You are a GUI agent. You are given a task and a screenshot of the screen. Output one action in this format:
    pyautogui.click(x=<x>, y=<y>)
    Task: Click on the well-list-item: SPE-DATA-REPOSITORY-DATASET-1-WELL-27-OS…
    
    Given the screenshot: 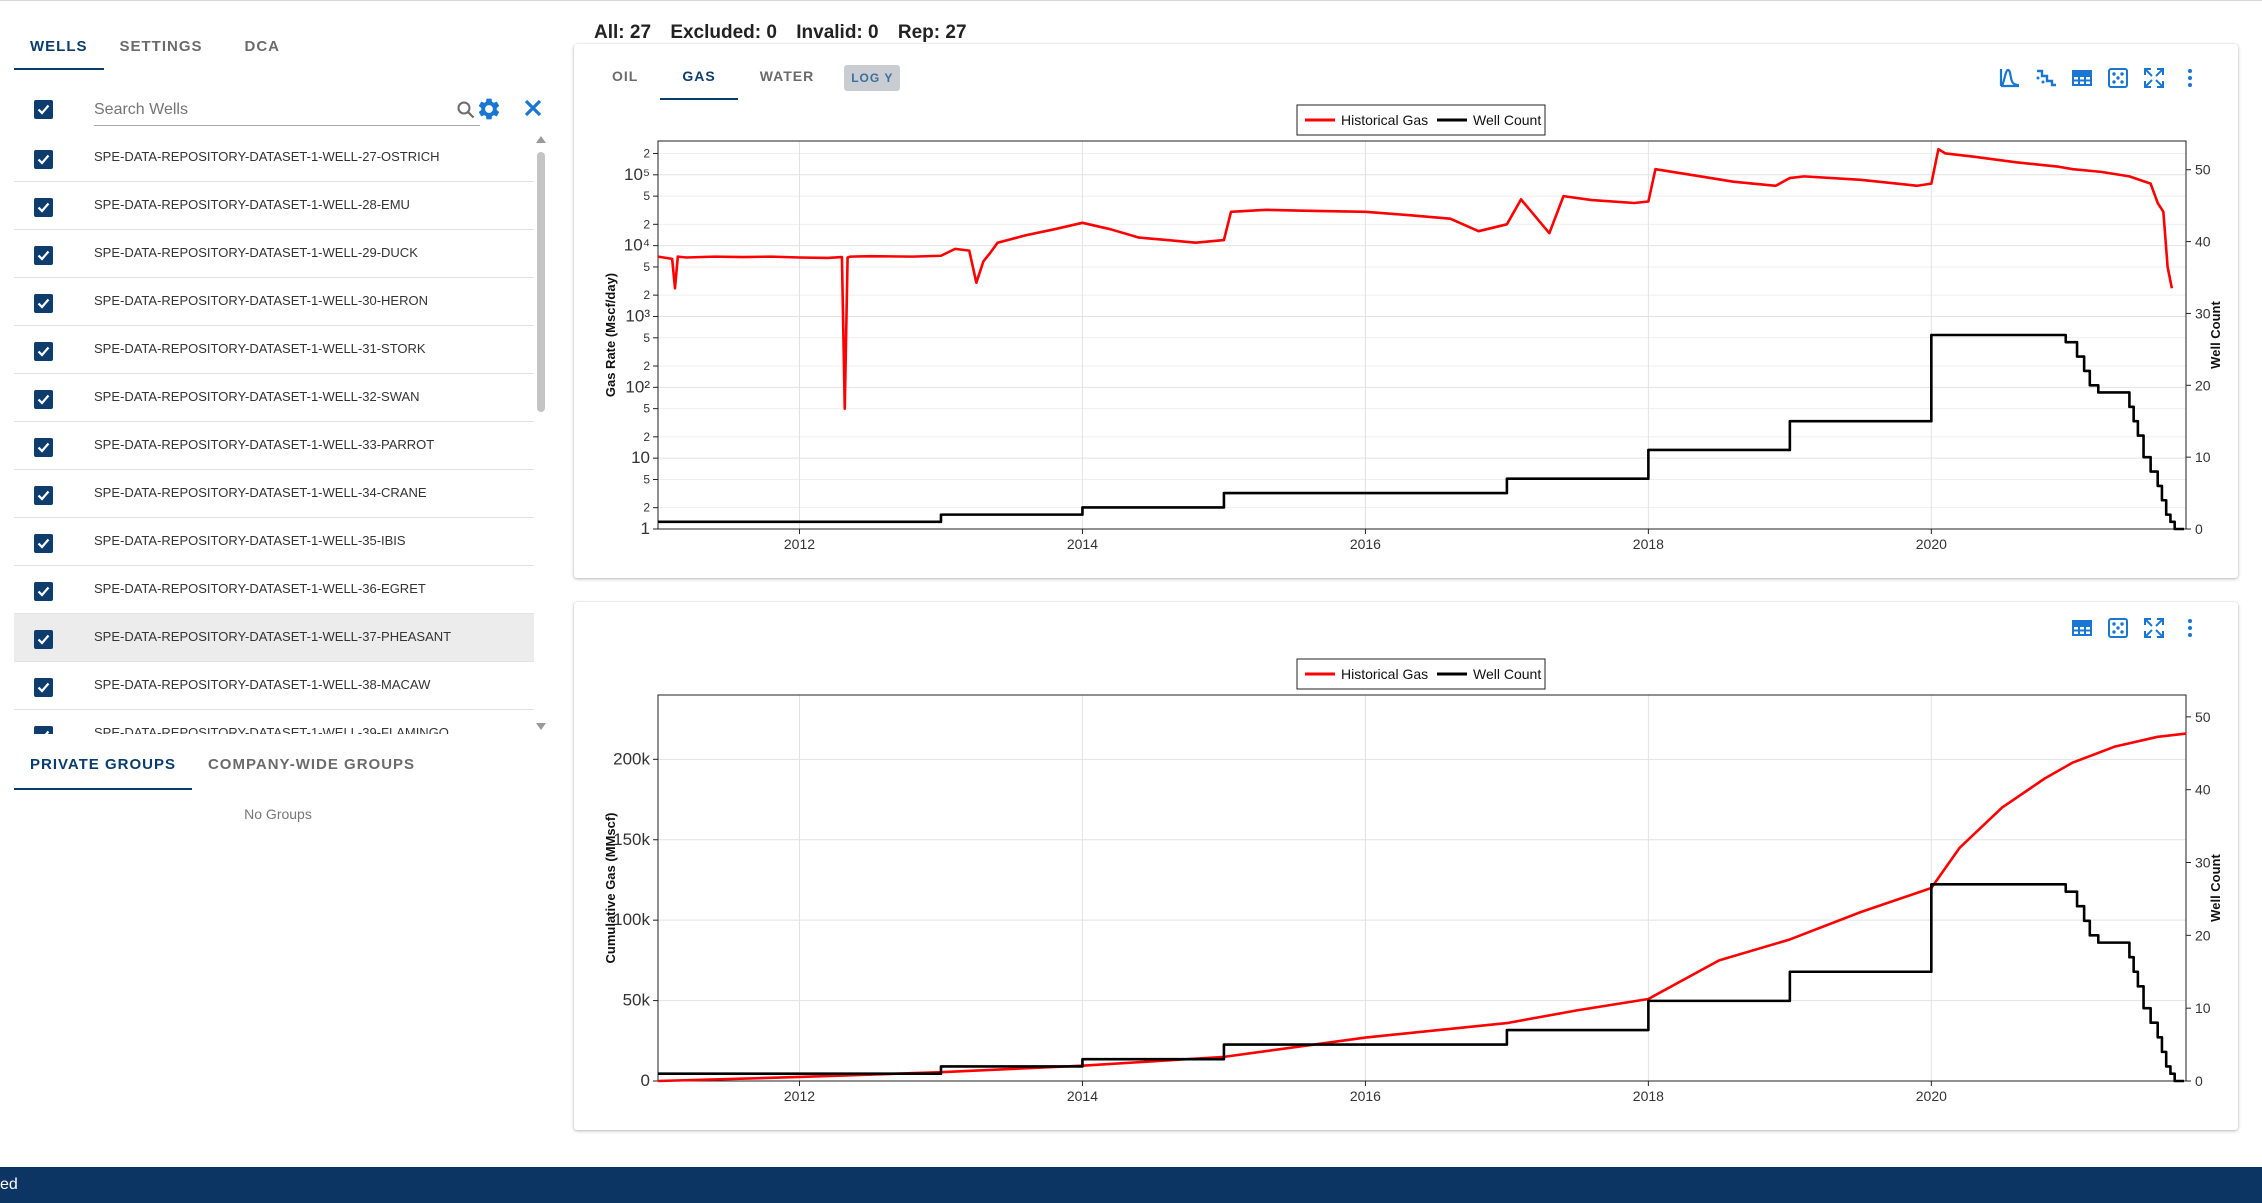 What is the action you would take?
    pyautogui.click(x=274, y=158)
    